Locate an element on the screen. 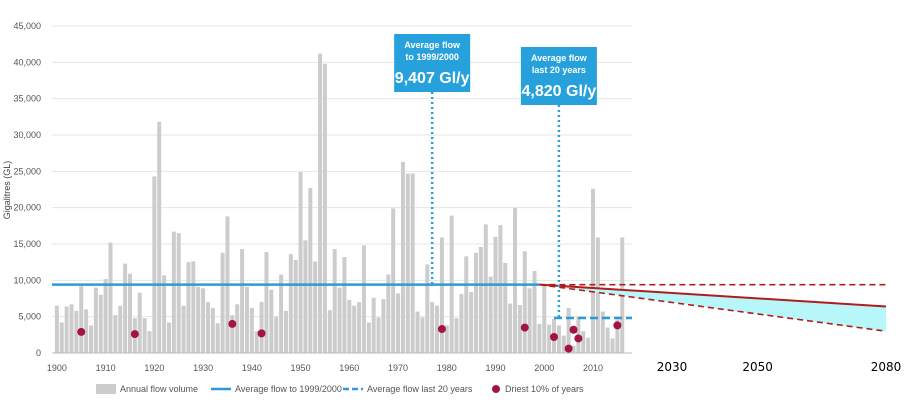  y-tick-label: 30,000 is located at coordinates (27, 135).